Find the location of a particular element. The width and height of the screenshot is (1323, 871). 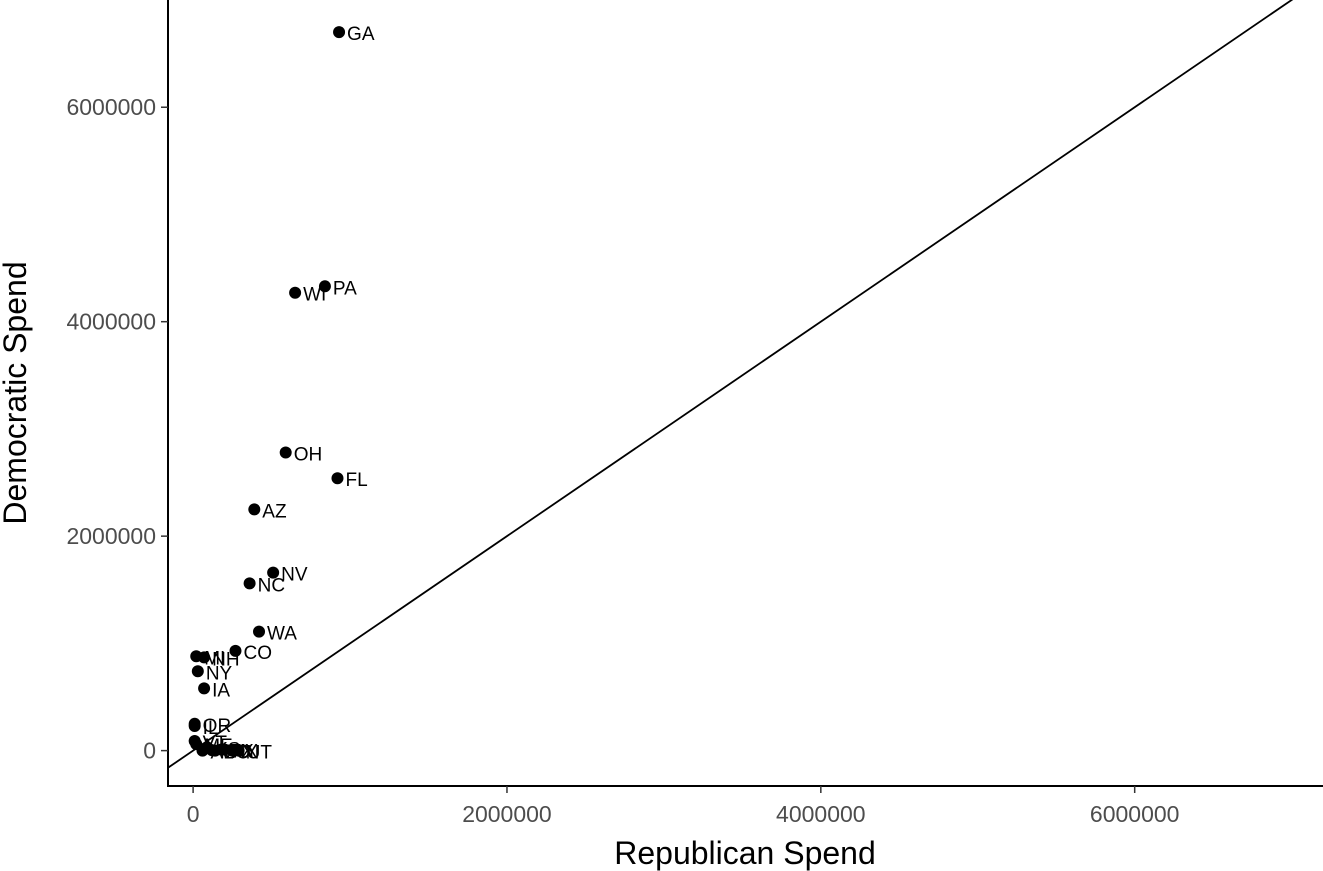

data-point-mi is located at coordinates (196, 656).